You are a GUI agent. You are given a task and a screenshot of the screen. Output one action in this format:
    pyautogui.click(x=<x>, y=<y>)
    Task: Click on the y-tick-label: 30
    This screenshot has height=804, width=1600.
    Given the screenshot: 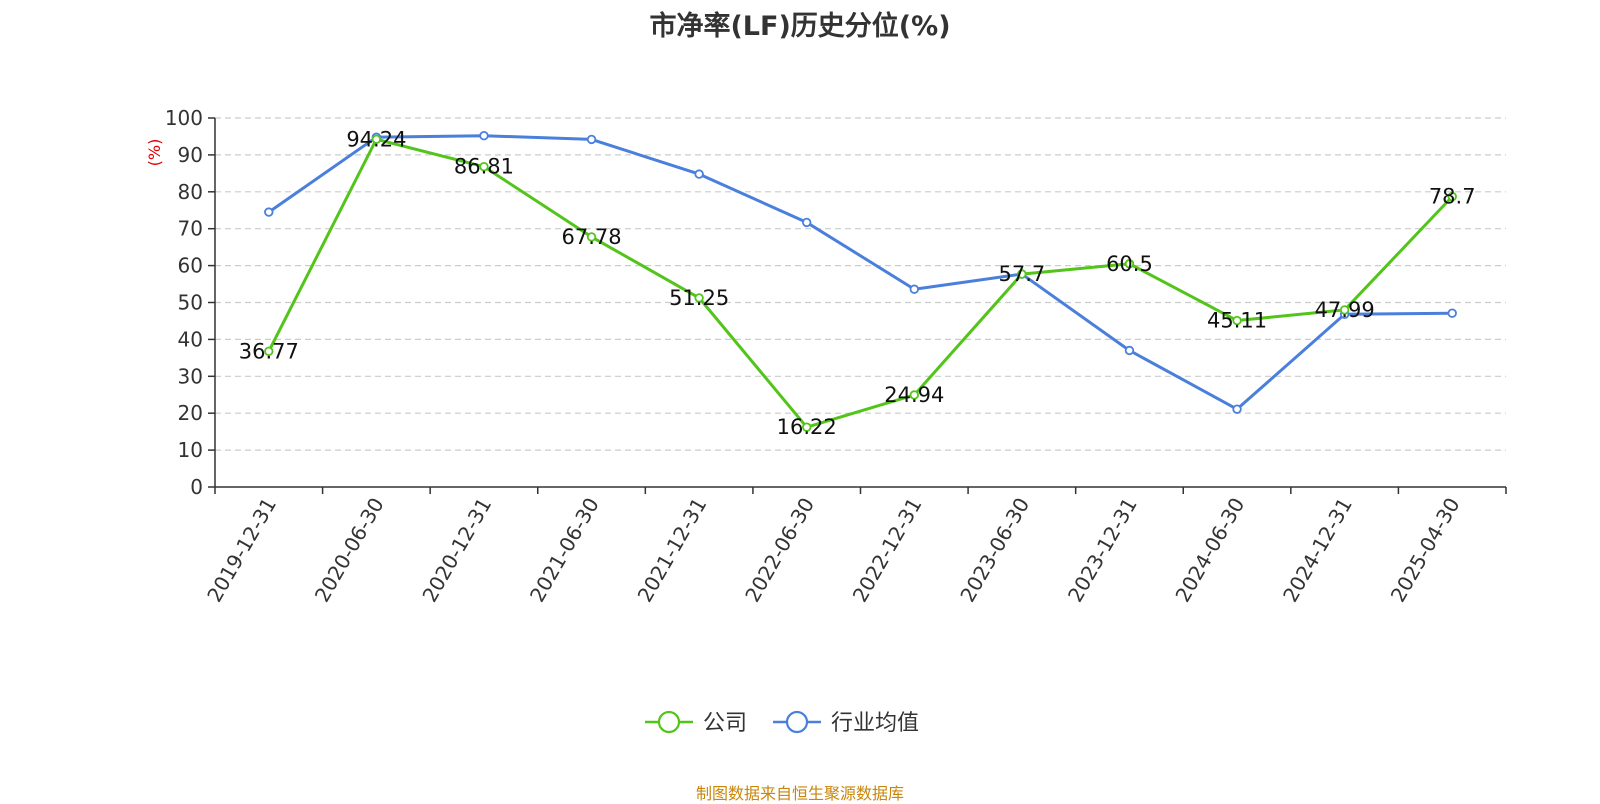 What is the action you would take?
    pyautogui.click(x=190, y=376)
    